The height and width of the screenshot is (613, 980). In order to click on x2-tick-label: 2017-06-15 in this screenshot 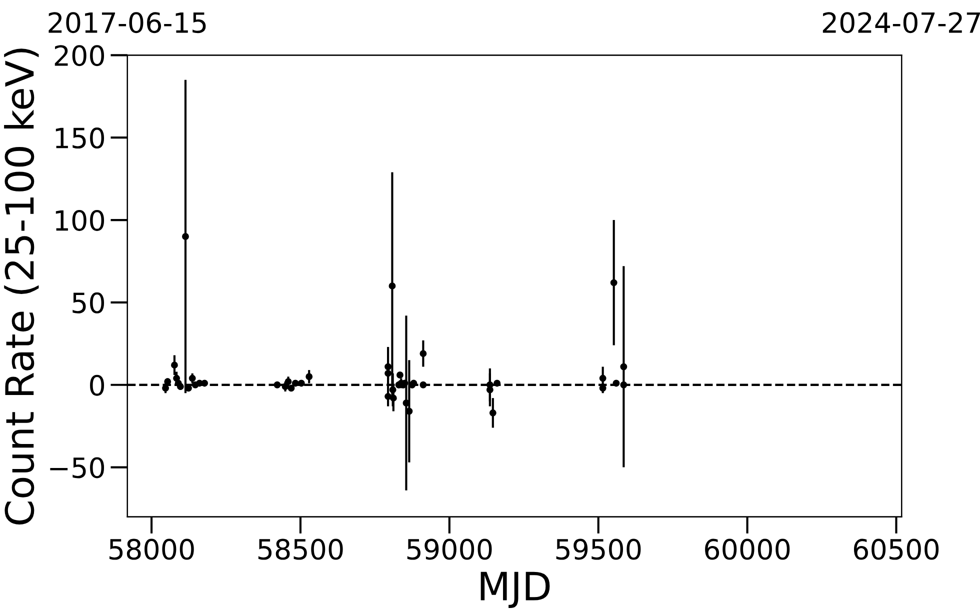, I will do `click(127, 23)`.